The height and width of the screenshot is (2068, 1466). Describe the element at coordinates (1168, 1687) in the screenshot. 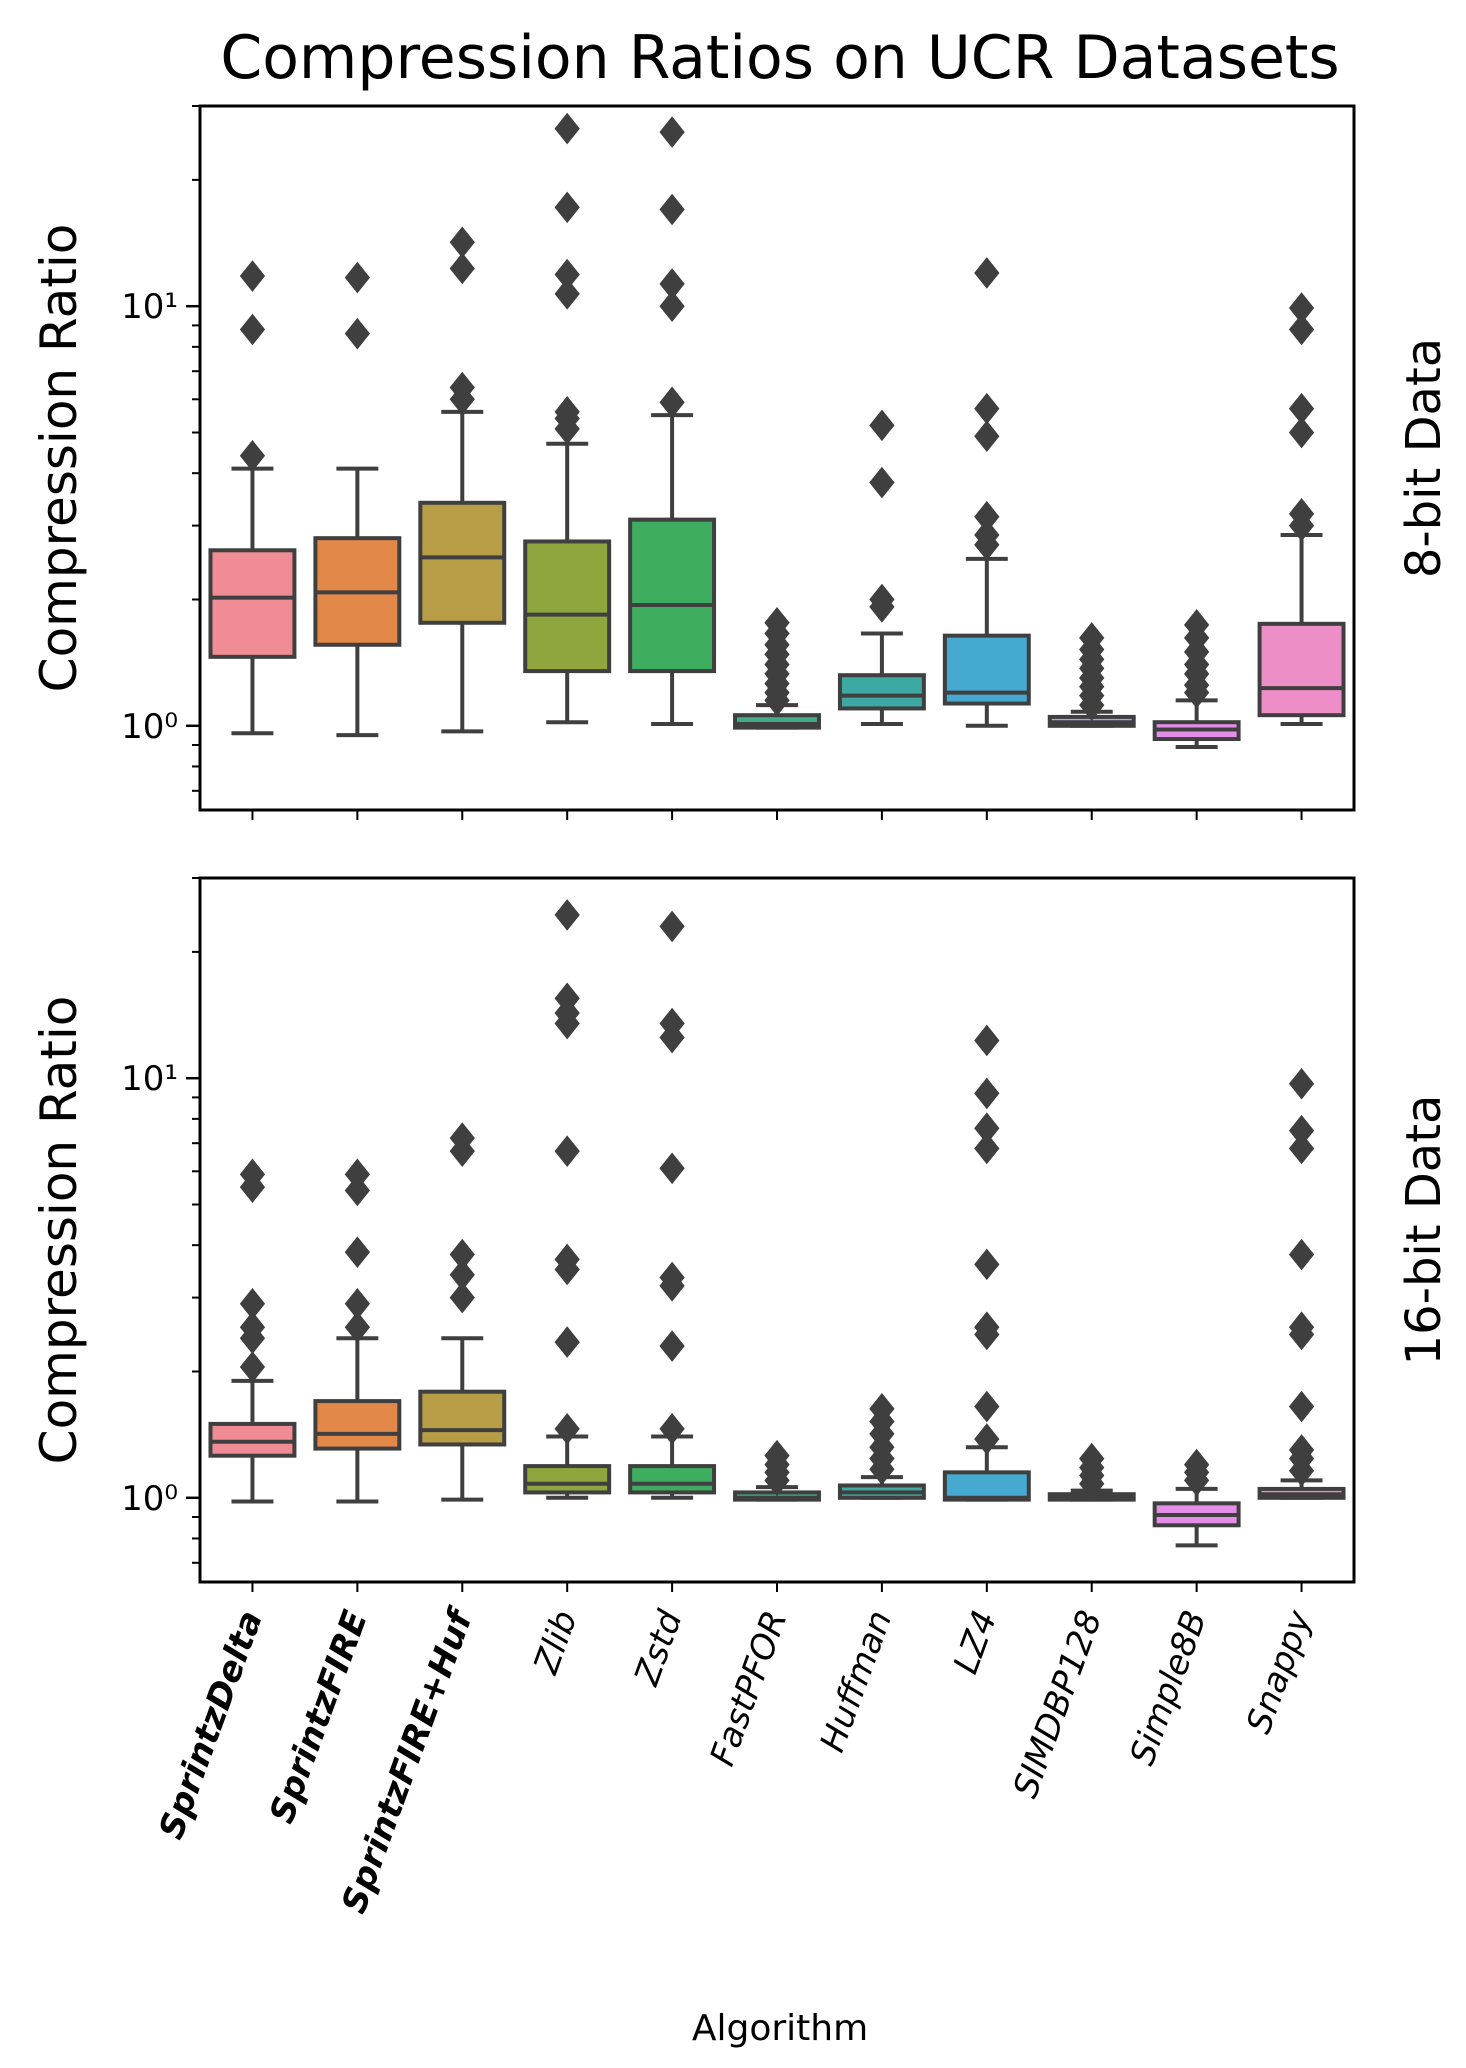

I see `x-tick-label: Simple8B` at that location.